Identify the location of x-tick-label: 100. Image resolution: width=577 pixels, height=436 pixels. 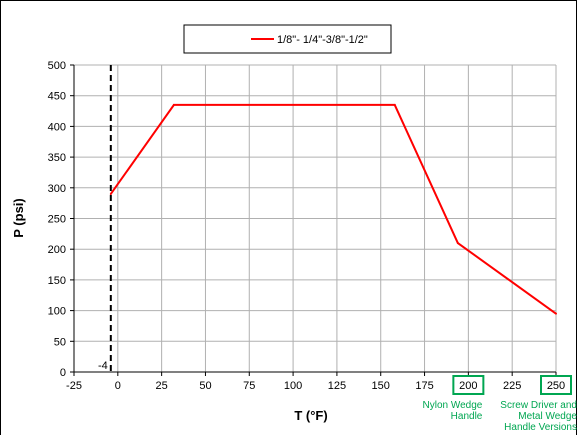
(293, 386).